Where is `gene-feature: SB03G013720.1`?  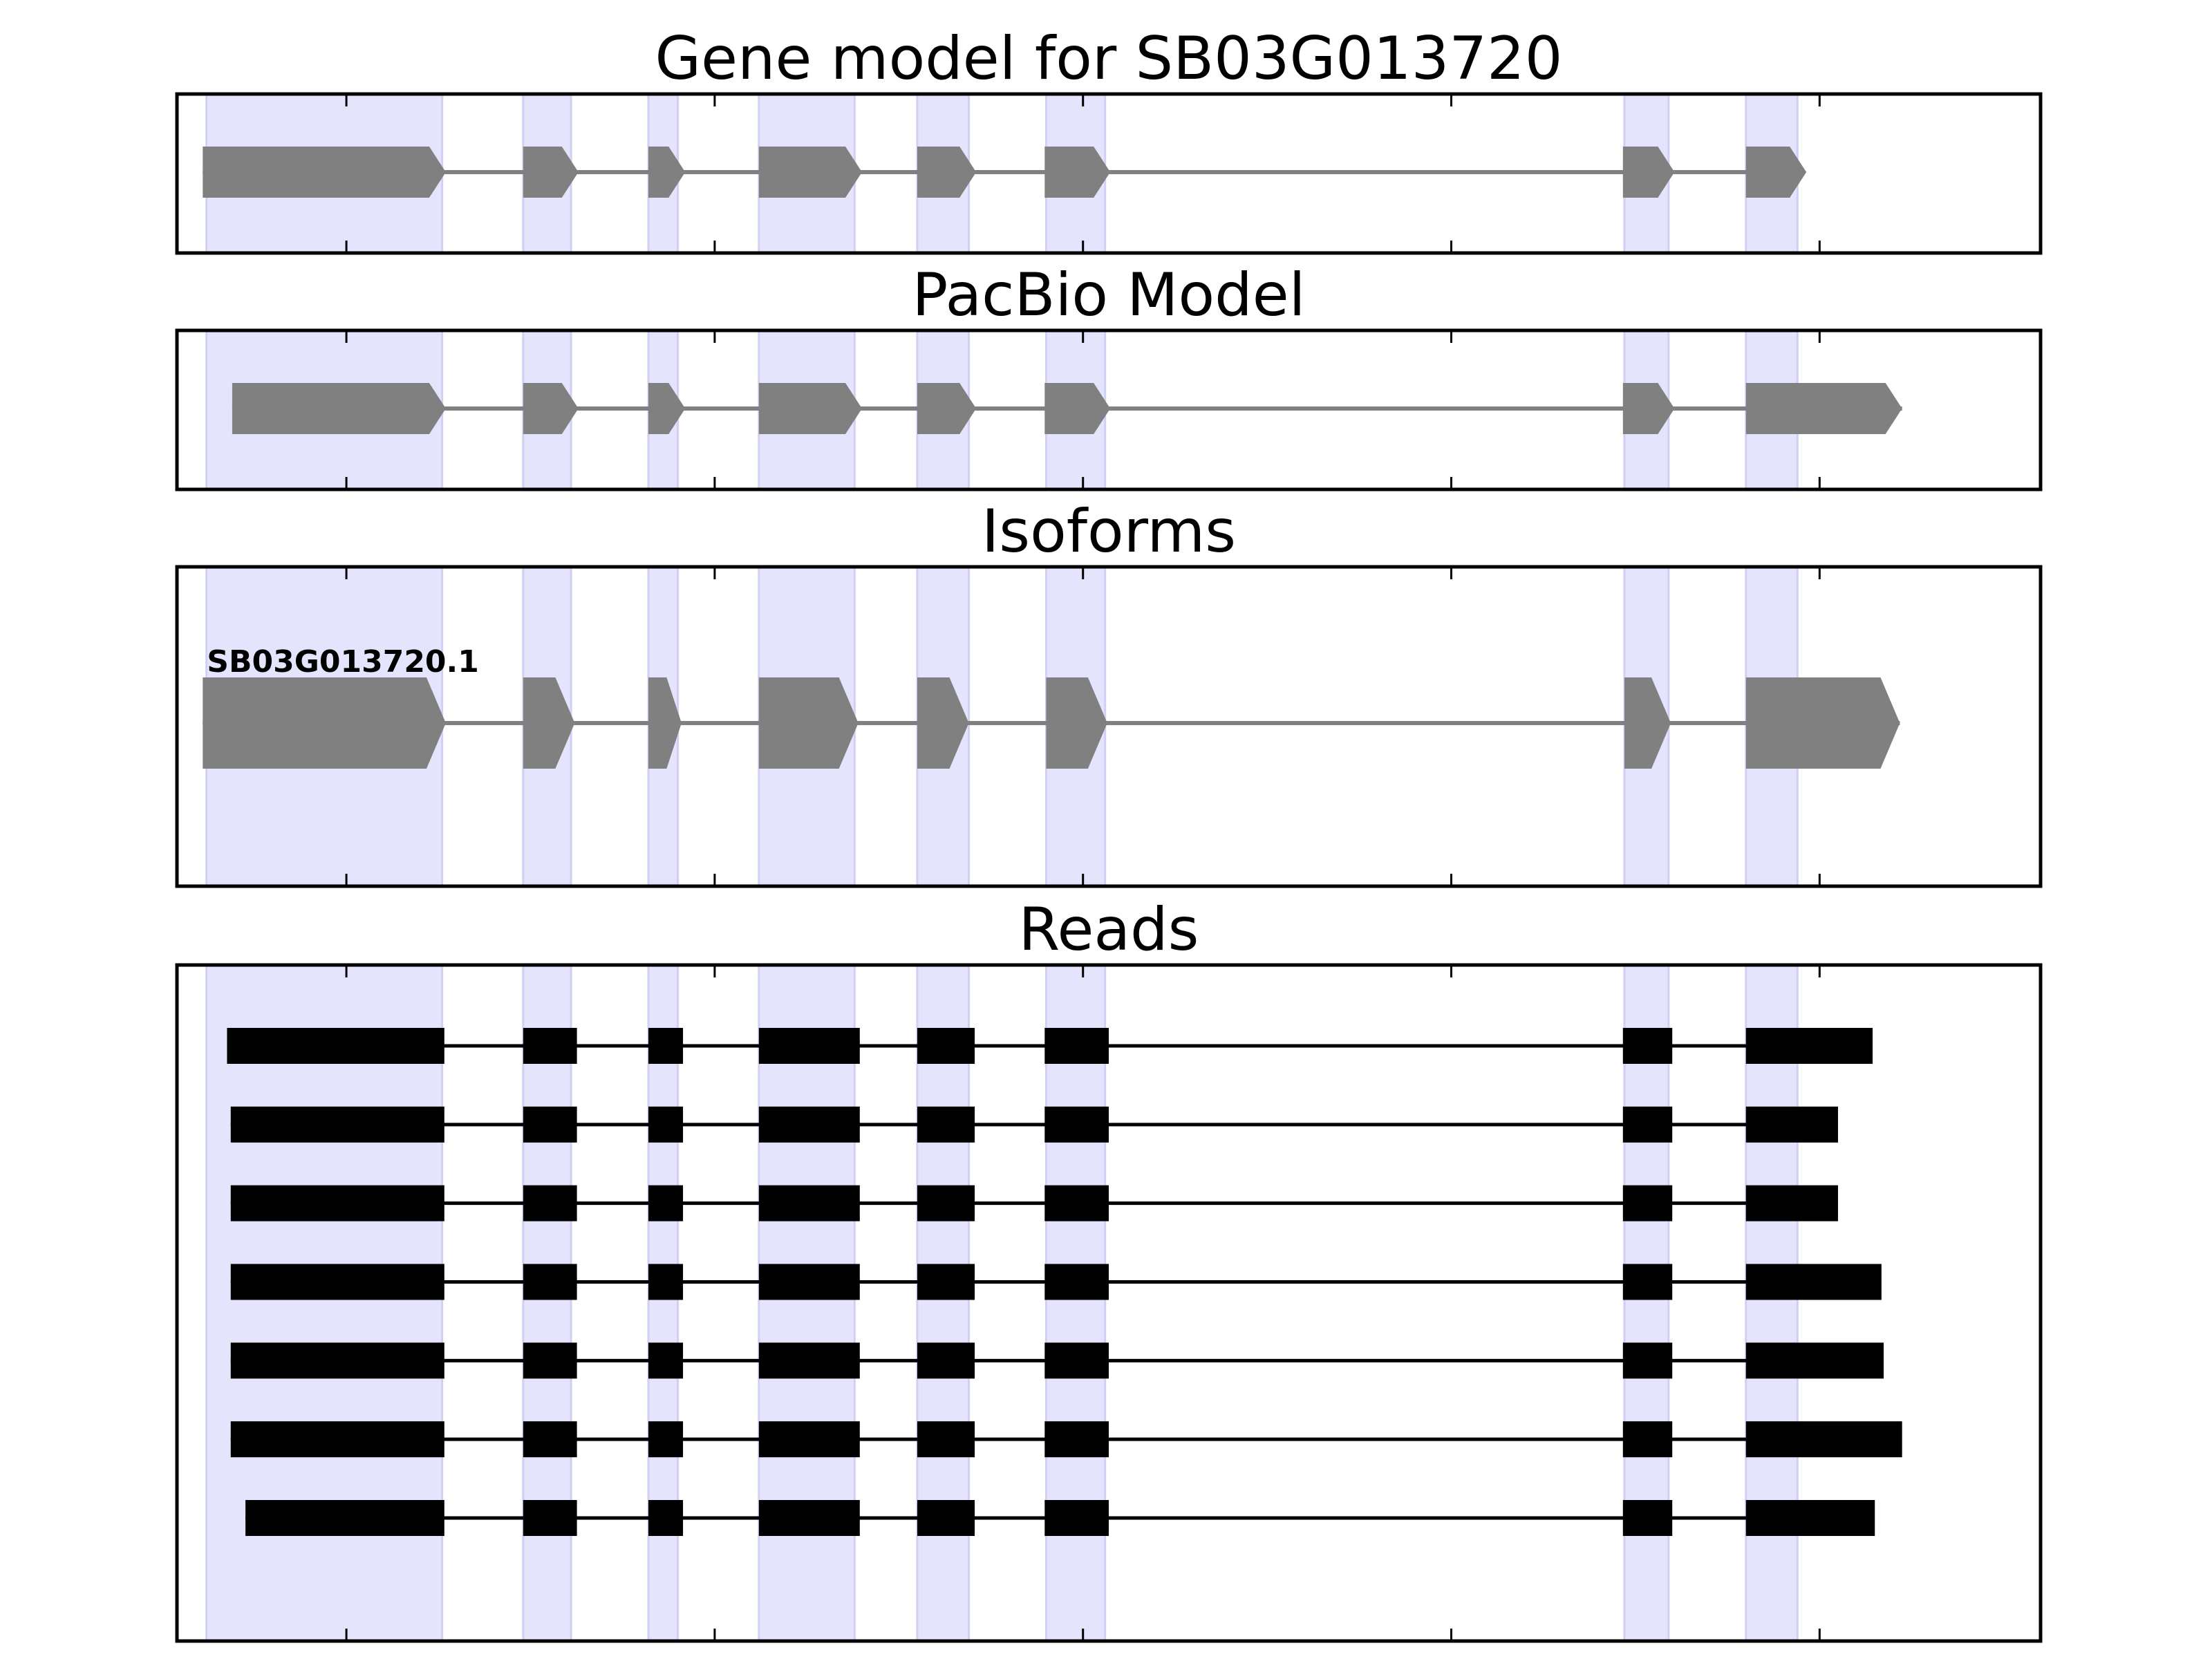 gene-feature: SB03G013720.1 is located at coordinates (1051, 706).